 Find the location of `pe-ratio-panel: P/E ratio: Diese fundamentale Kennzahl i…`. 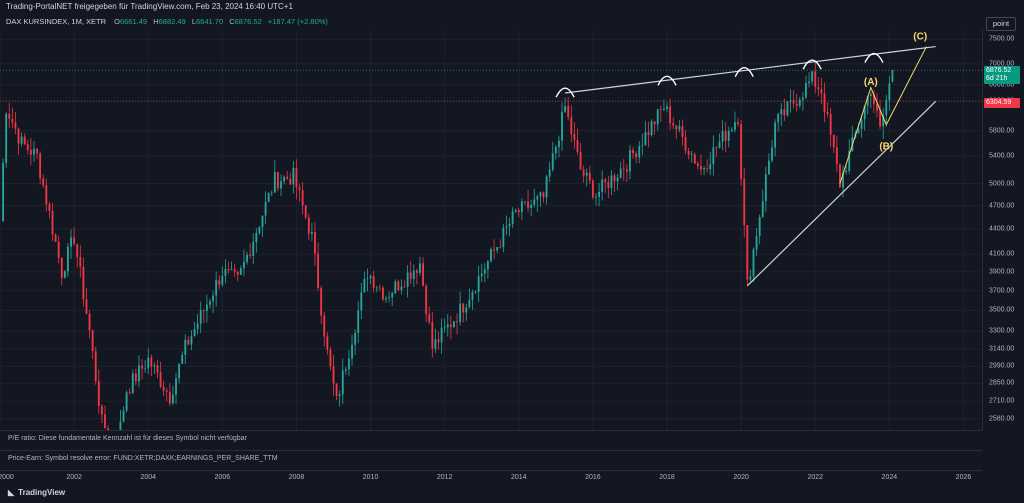

pe-ratio-panel: P/E ratio: Diese fundamentale Kennzahl i… is located at coordinates (491, 441).